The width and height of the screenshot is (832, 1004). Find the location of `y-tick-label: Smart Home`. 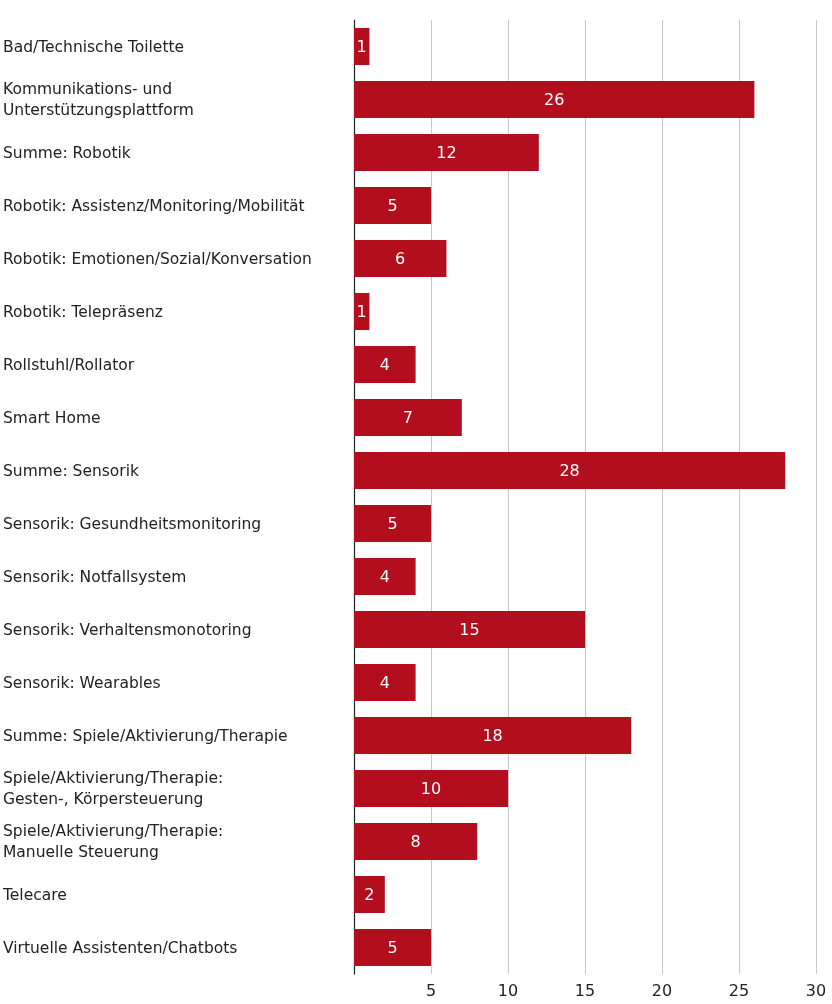

y-tick-label: Smart Home is located at coordinates (52, 417).